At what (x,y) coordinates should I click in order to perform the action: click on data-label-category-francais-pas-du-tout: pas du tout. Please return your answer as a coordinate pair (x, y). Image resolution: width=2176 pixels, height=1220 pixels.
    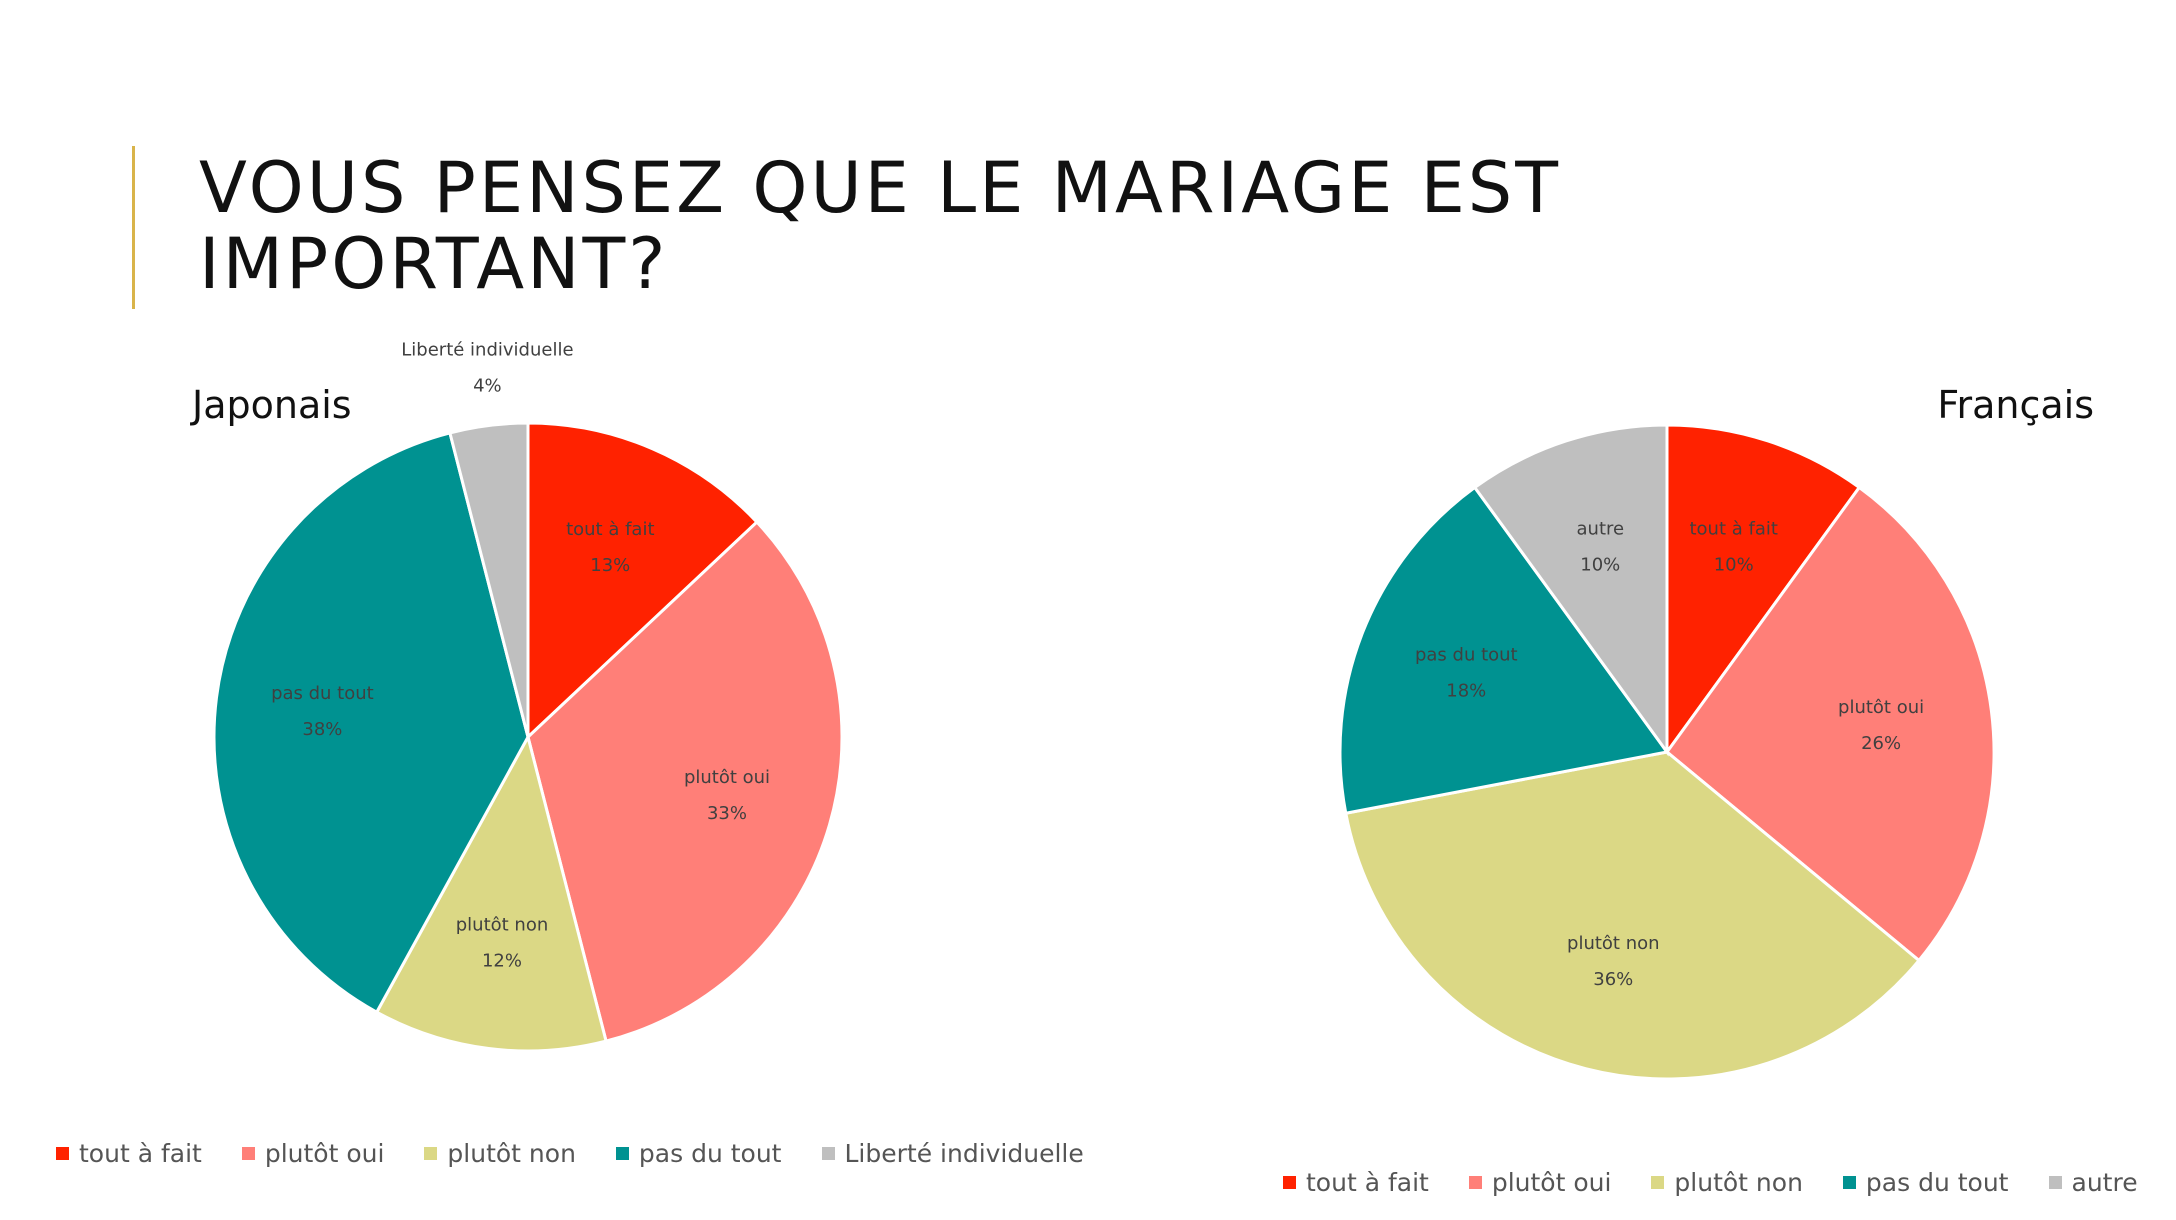
    Looking at the image, I should click on (1466, 655).